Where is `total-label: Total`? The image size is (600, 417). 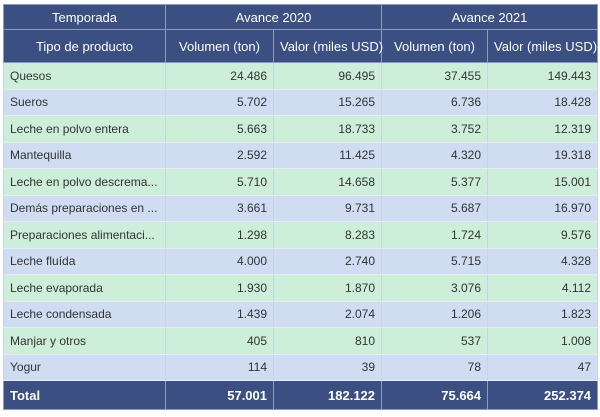 total-label: Total is located at coordinates (84, 395).